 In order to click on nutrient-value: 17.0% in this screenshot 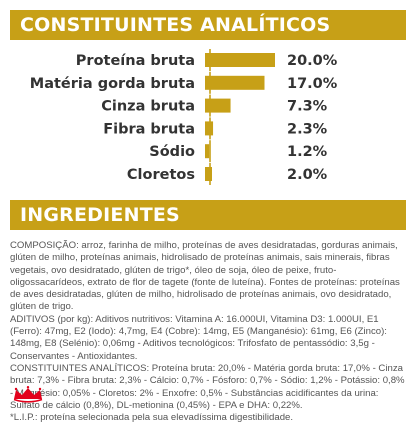, I will do `click(312, 84)`.